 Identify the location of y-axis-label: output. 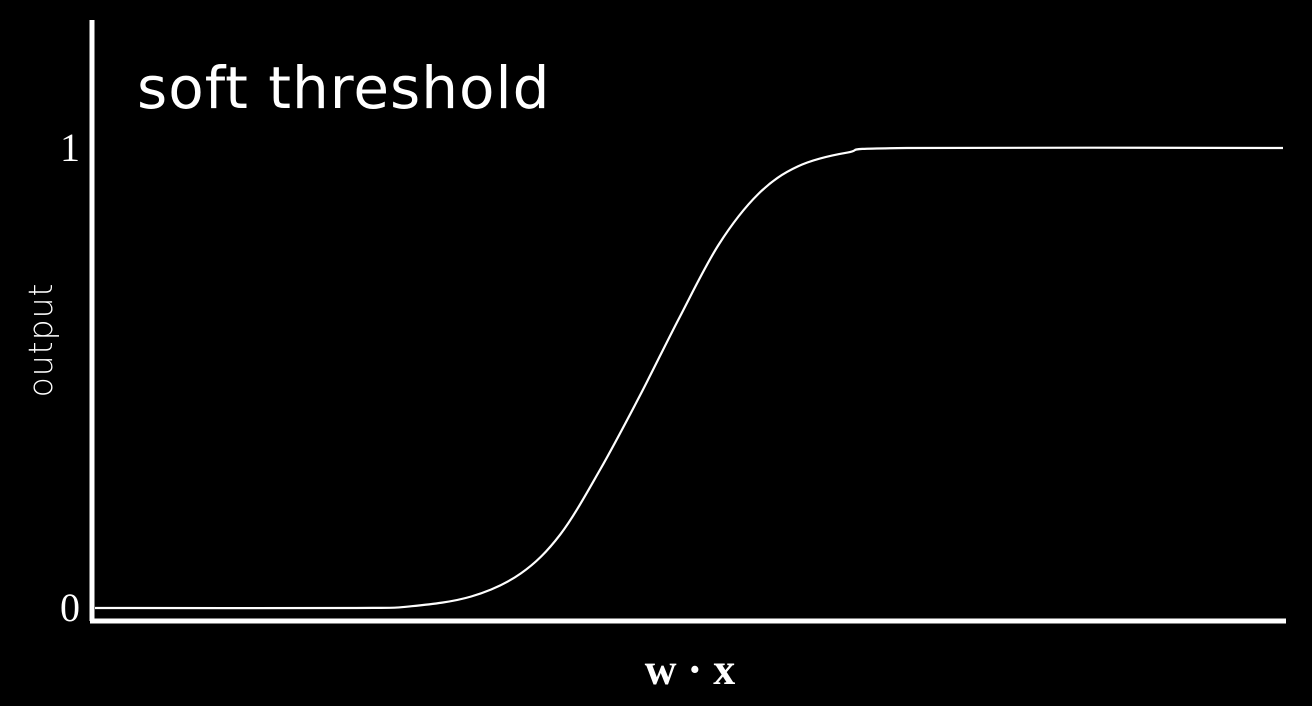
(40, 340).